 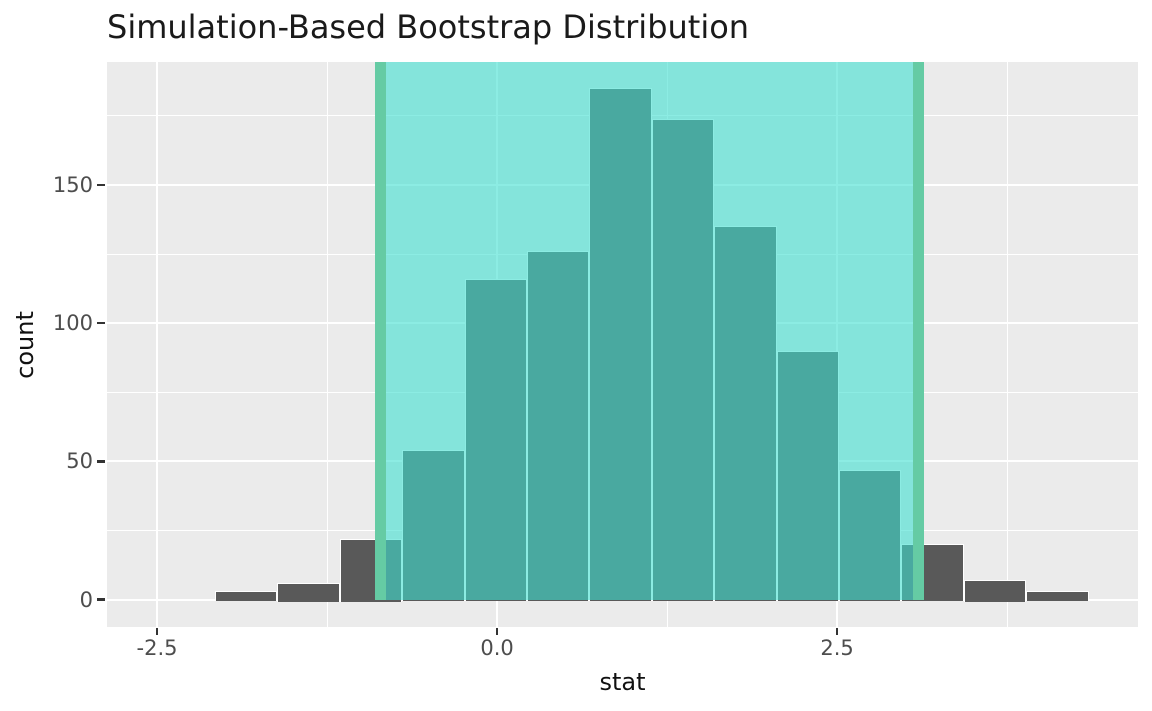 I want to click on y-tick-label: 100, so click(x=72, y=323).